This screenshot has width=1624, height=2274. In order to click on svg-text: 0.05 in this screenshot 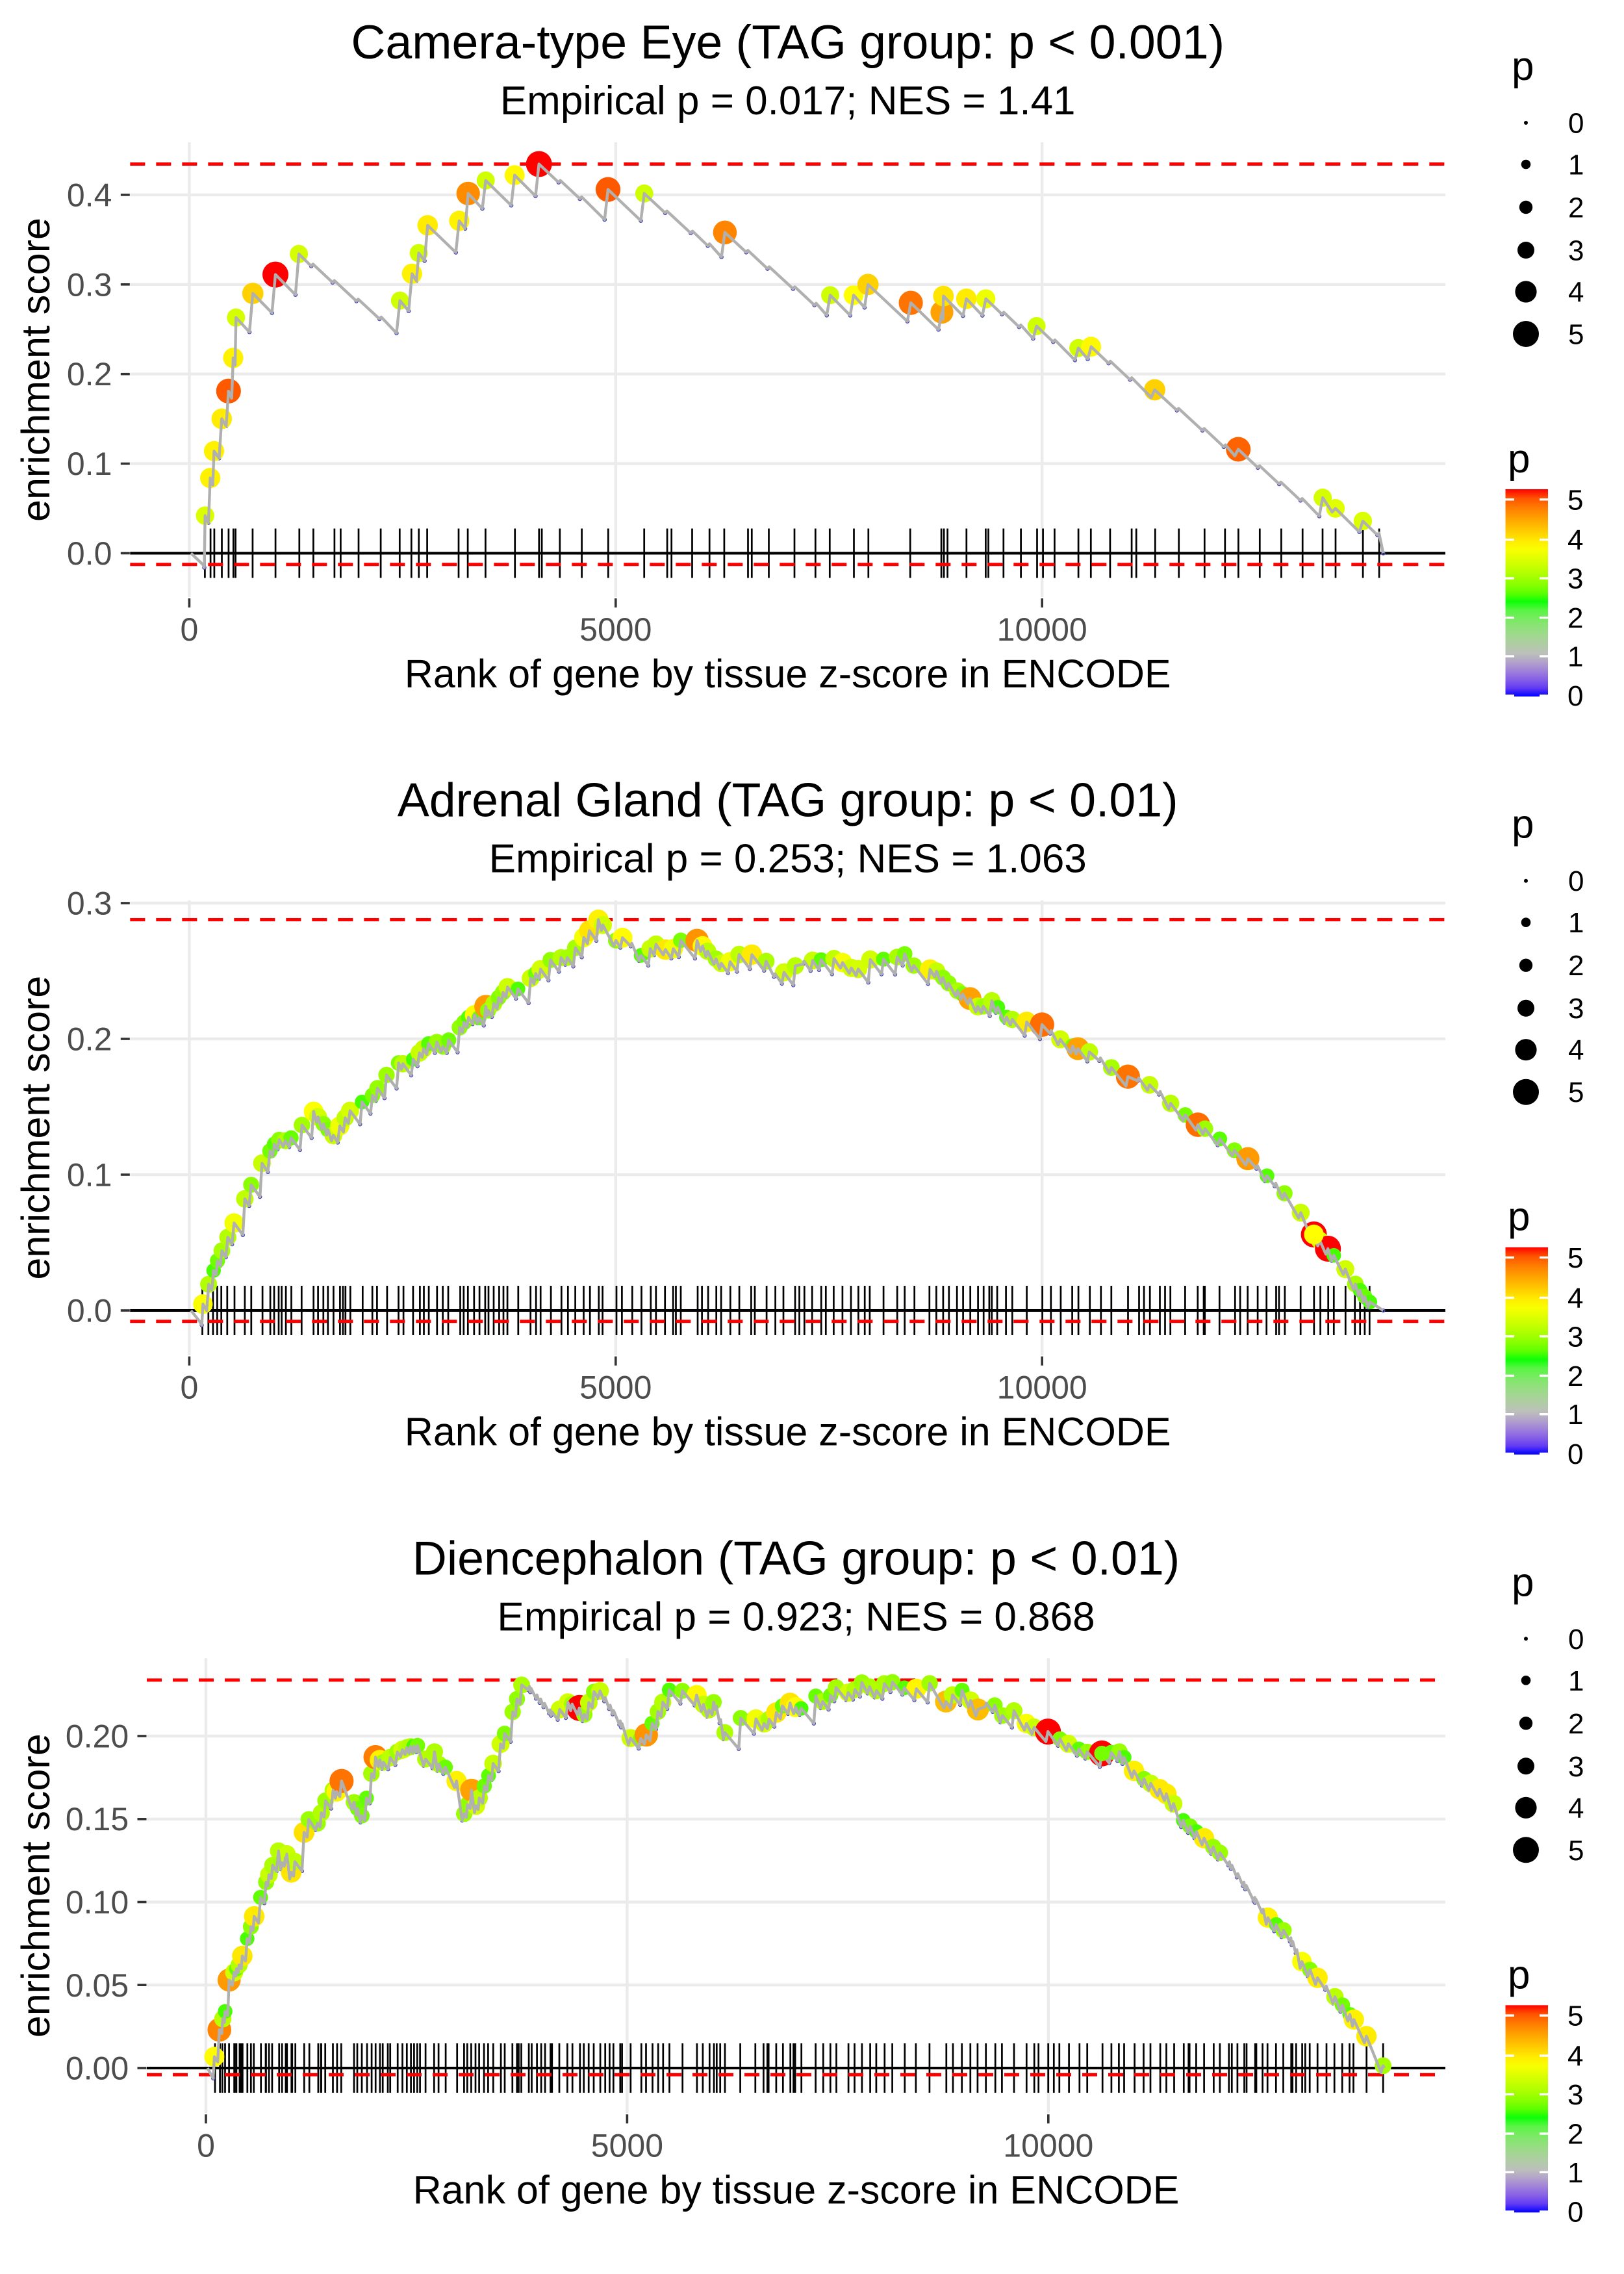, I will do `click(97, 1985)`.